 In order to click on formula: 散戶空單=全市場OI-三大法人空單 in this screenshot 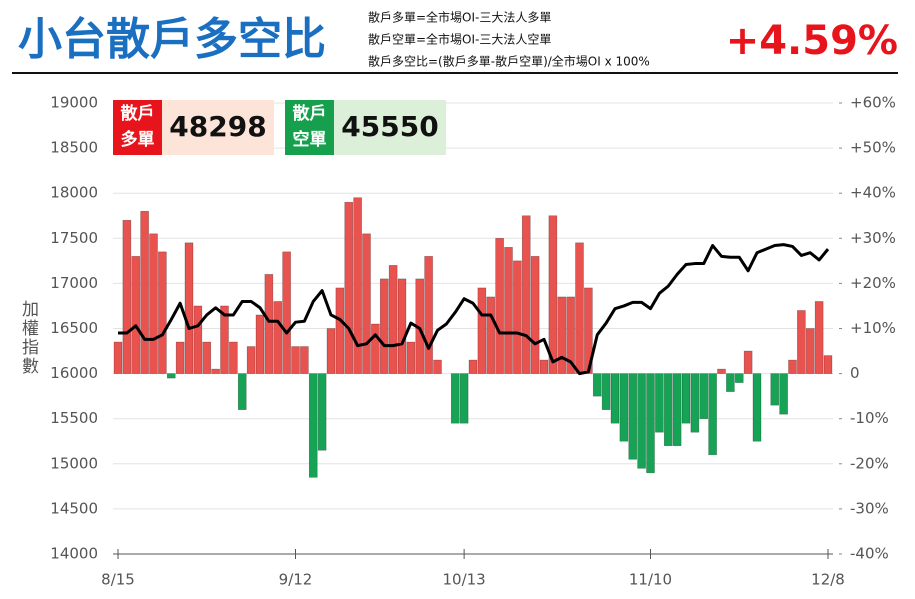, I will do `click(459, 39)`.